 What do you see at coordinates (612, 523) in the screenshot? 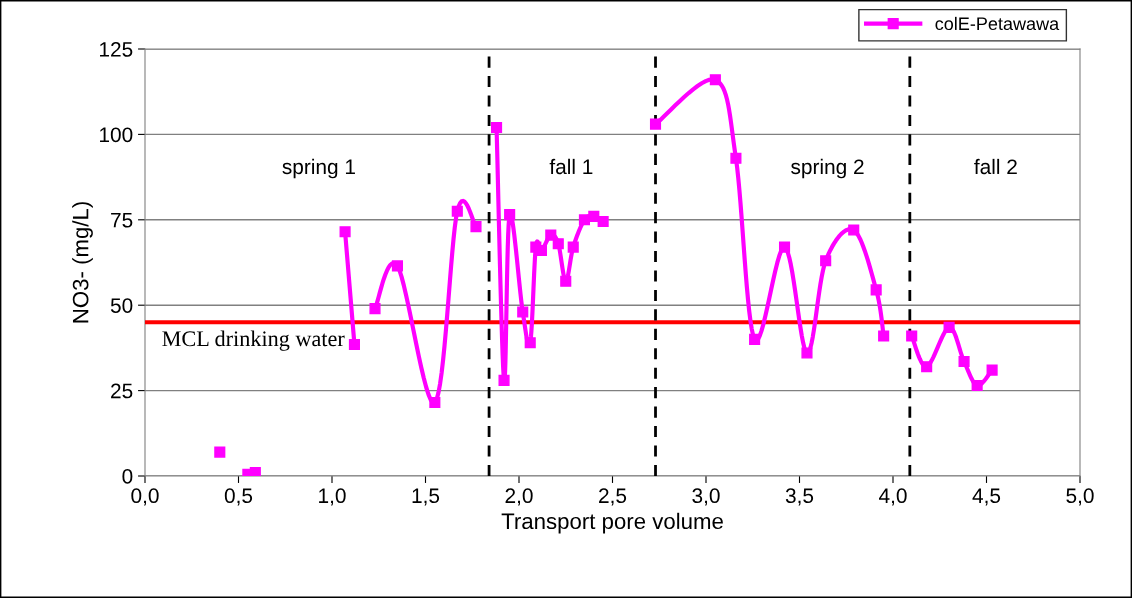
I see `x-axis-title: Transport pore volume` at bounding box center [612, 523].